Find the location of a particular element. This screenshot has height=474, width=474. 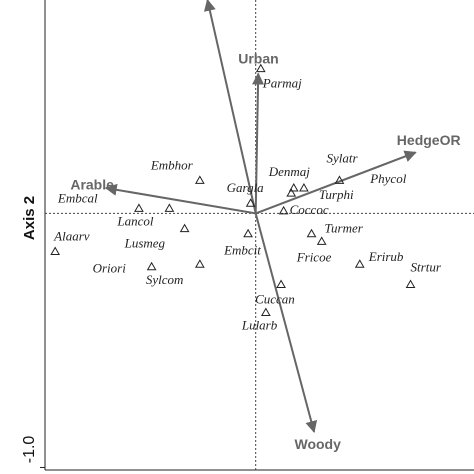

species-label: Turphi is located at coordinates (336, 194).